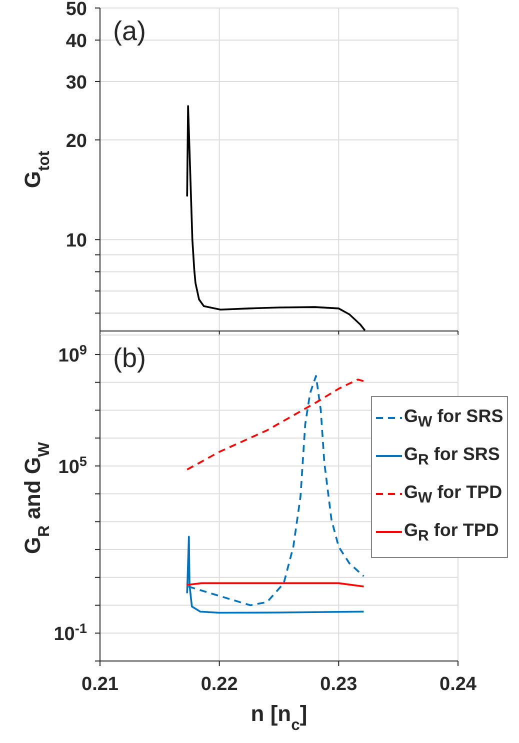 The height and width of the screenshot is (743, 519). I want to click on y-tick-label: 50, so click(76, 10).